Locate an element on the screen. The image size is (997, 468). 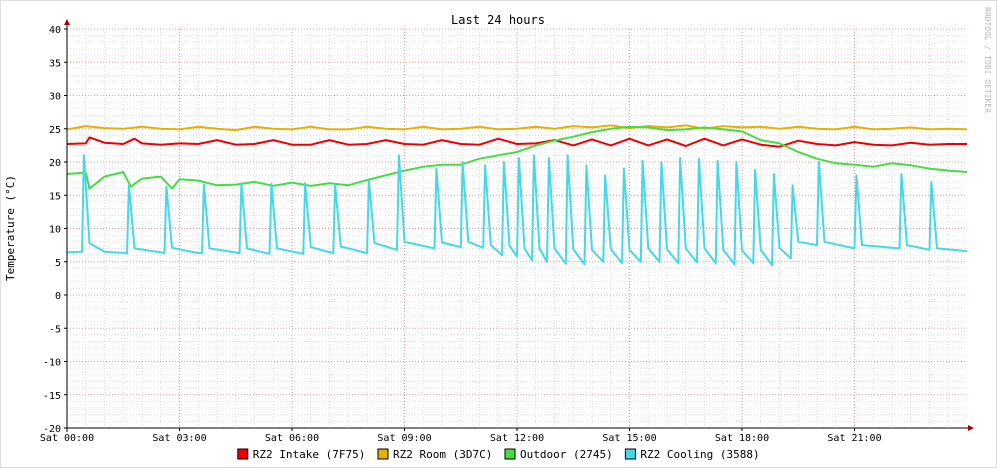
x-tick-label: Sat 09:00 is located at coordinates (404, 438).